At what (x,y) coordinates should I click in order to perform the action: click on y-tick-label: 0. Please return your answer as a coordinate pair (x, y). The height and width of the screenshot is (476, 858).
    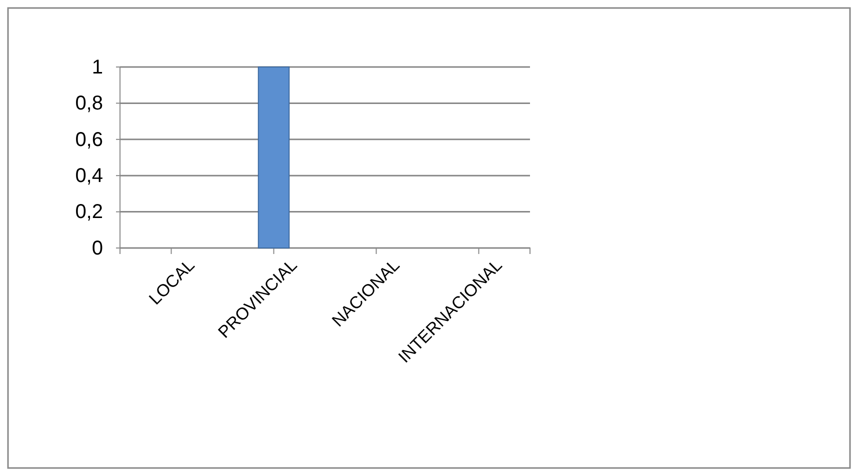
    Looking at the image, I should click on (97, 248).